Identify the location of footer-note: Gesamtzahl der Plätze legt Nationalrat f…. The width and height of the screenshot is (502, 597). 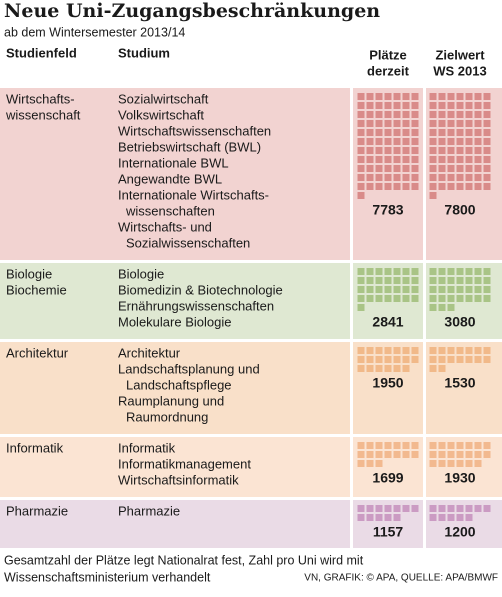
(184, 560).